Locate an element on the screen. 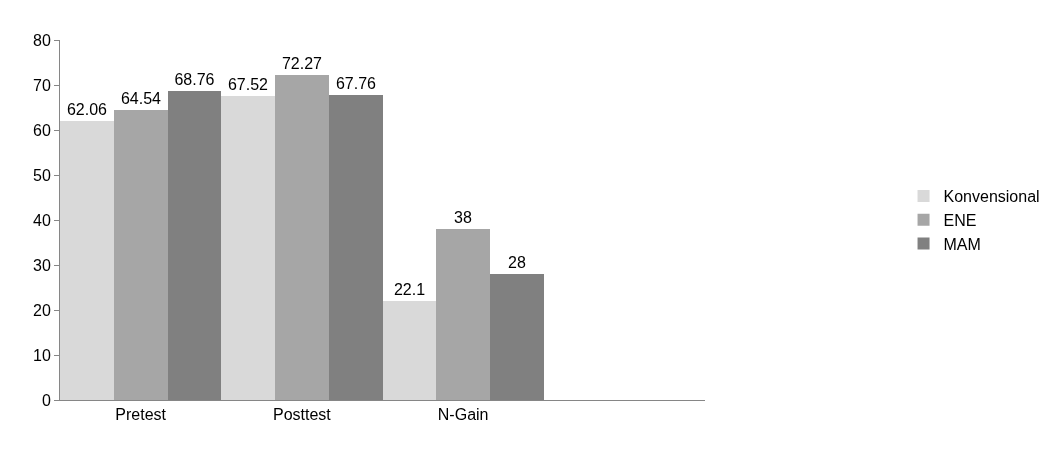 The height and width of the screenshot is (450, 1058). y-tick-label: 20 is located at coordinates (42, 310).